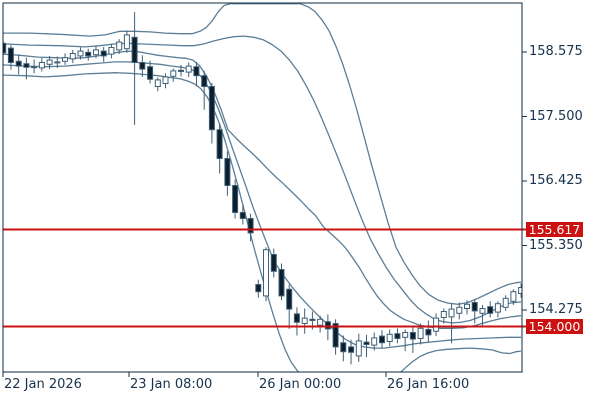 The image size is (600, 400). I want to click on y-axis-tick-label: 157.500, so click(556, 116).